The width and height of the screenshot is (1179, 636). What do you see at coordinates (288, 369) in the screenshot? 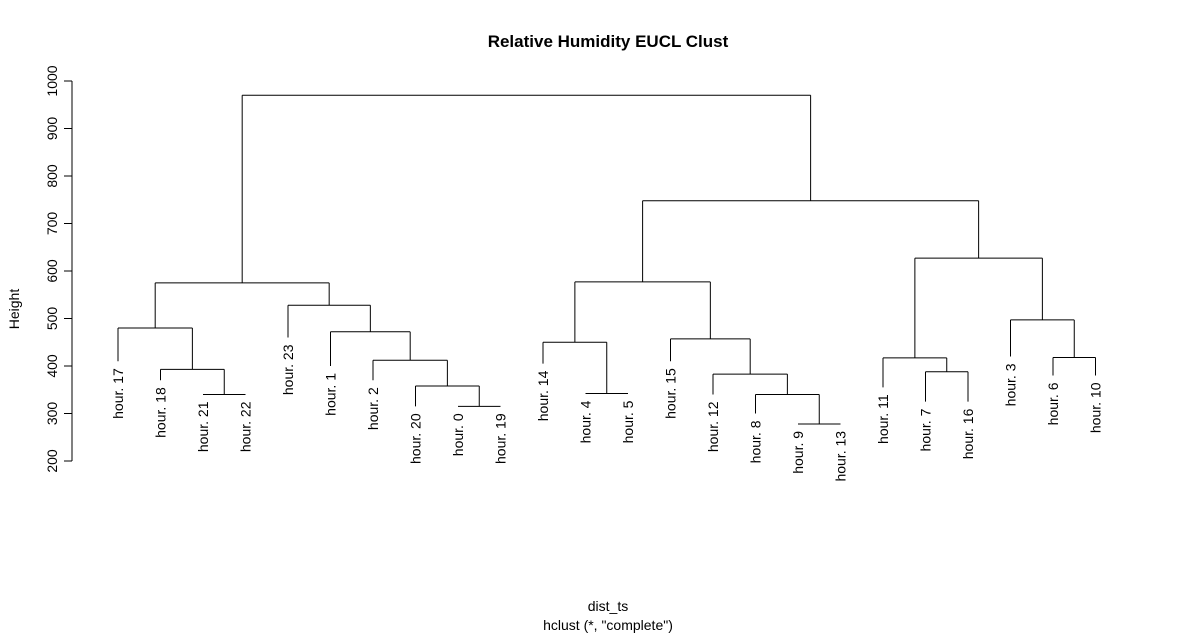
I see `leaf-label: hour. 23` at bounding box center [288, 369].